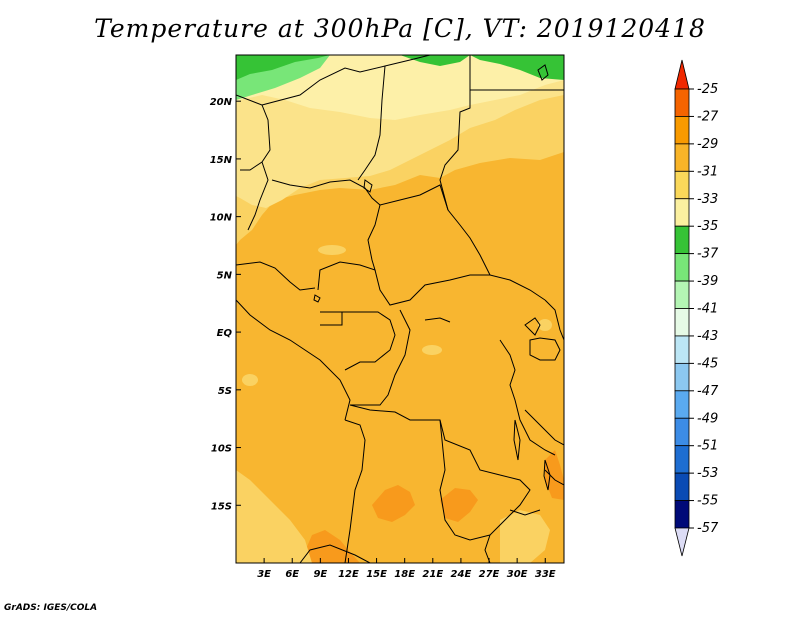 This screenshot has height=618, width=800. What do you see at coordinates (221, 218) in the screenshot?
I see `lat-tick-label-2: 10N` at bounding box center [221, 218].